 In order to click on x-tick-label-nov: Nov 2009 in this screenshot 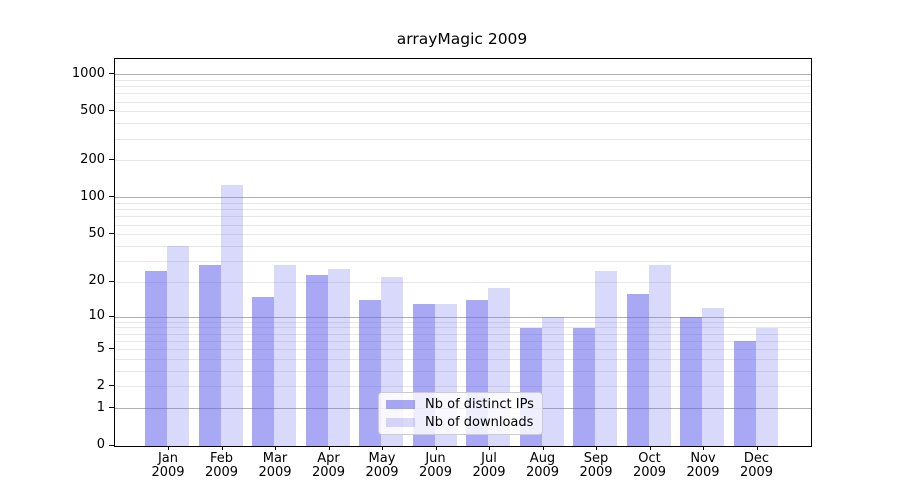, I will do `click(703, 465)`.